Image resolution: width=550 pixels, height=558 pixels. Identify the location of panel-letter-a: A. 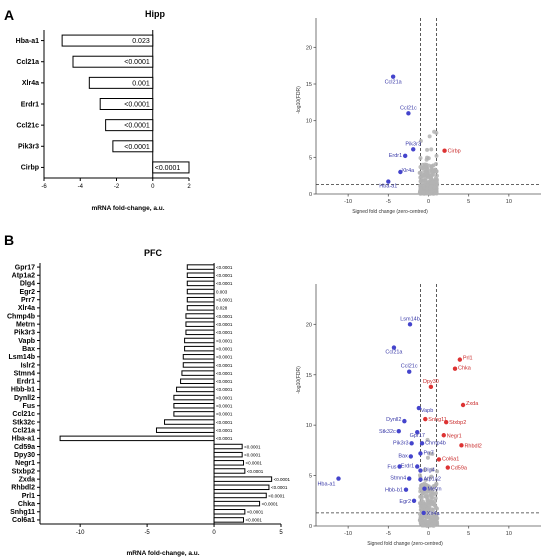
(9, 15).